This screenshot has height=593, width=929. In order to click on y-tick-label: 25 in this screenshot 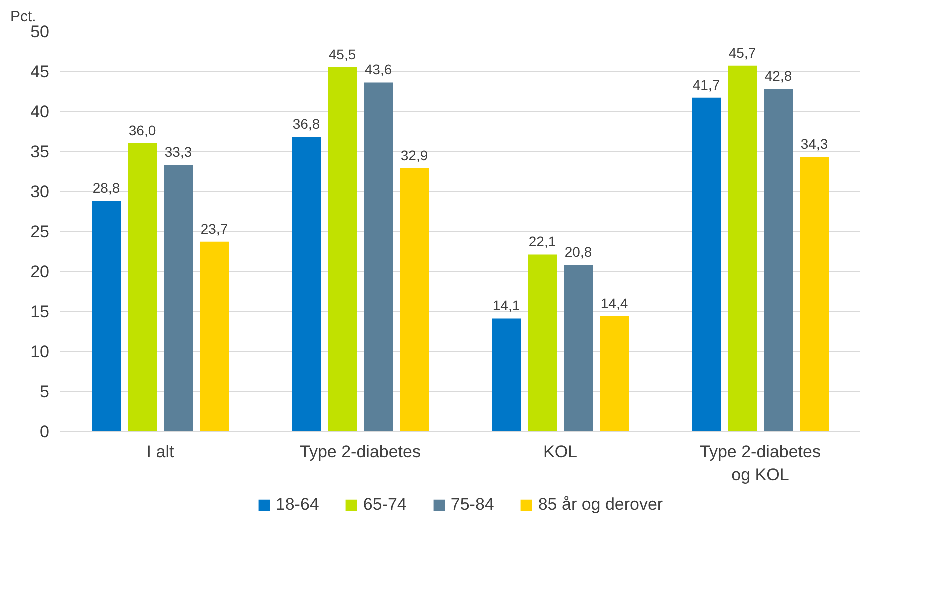, I will do `click(40, 232)`.